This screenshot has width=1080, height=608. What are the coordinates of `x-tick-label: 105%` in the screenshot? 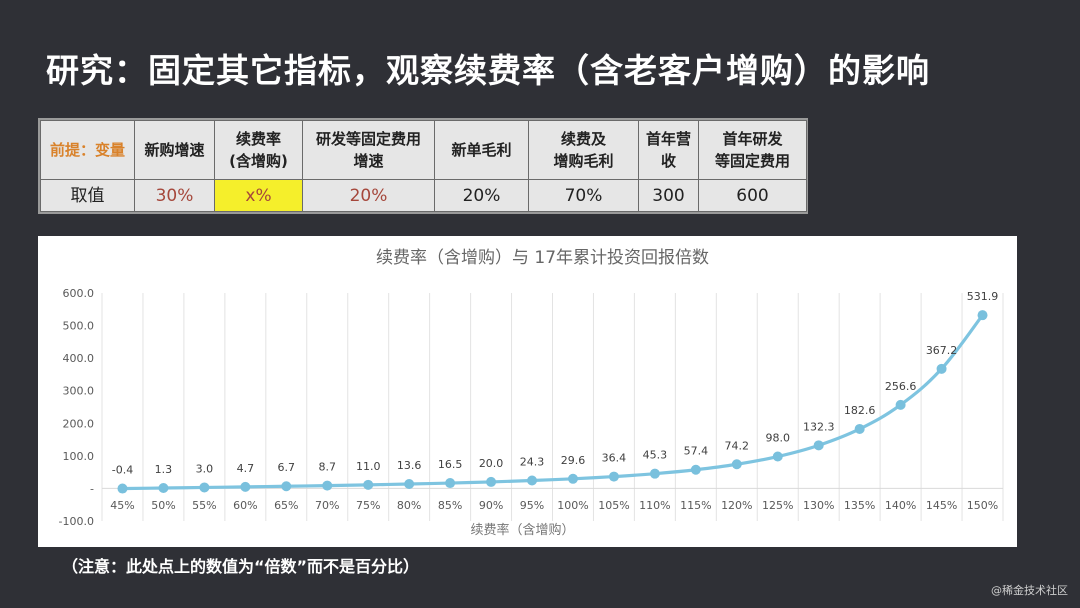 It's located at (613, 505).